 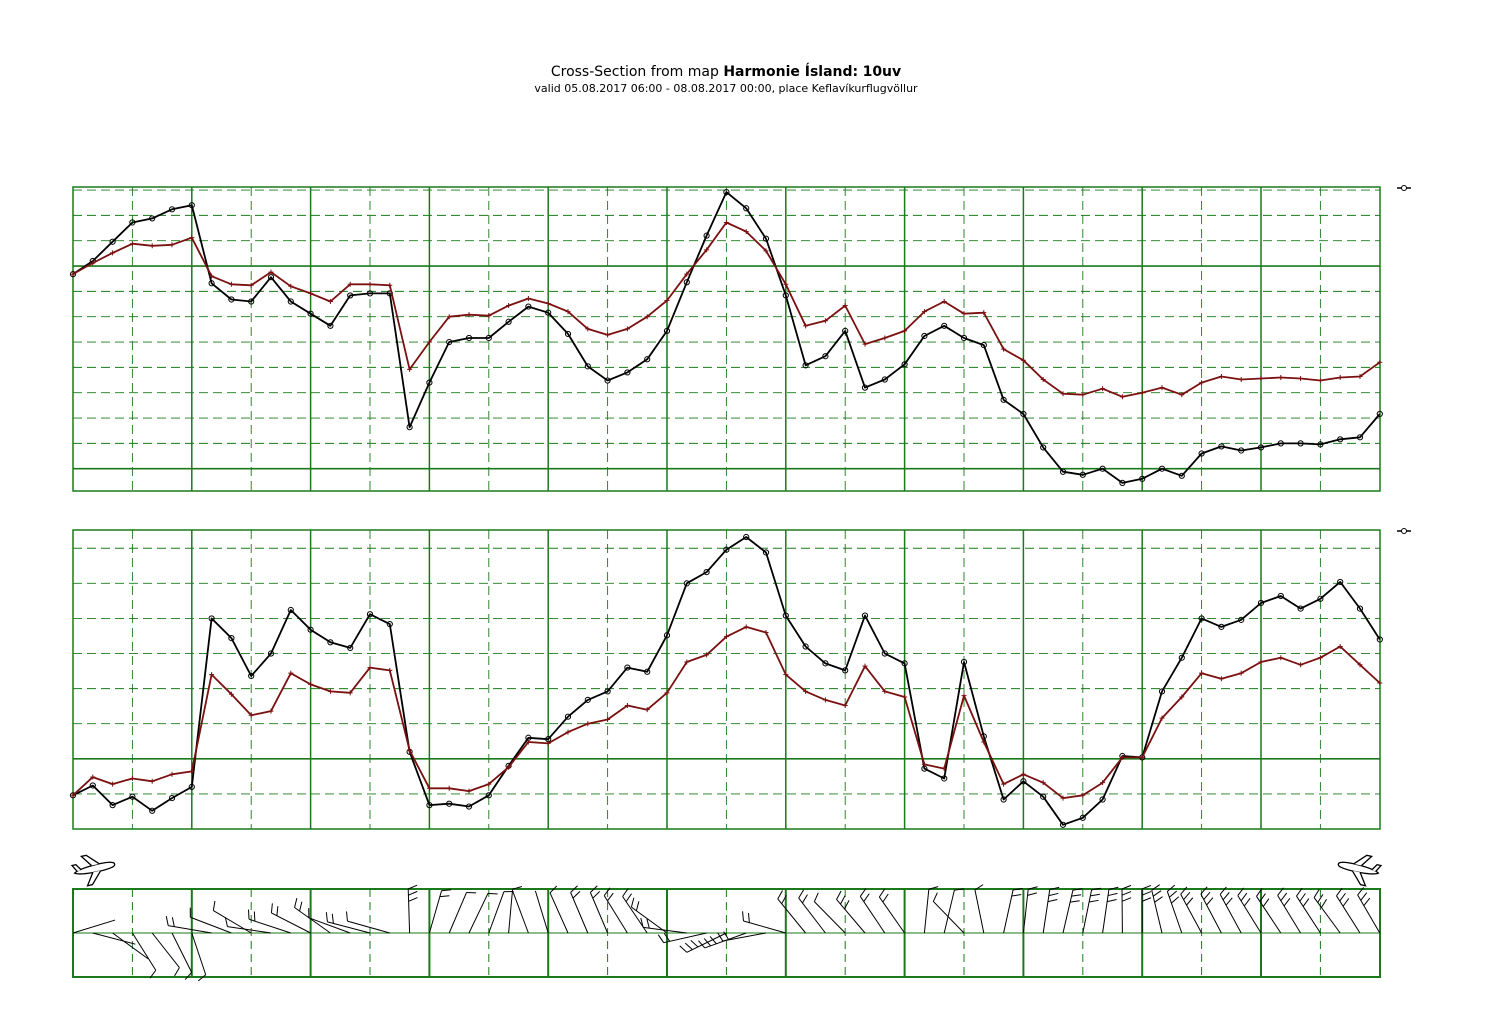 I want to click on airplane-landing-icon, so click(x=1360, y=870).